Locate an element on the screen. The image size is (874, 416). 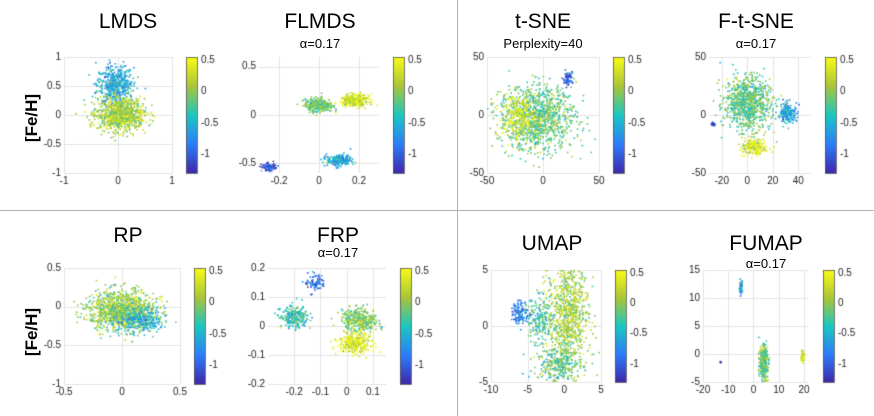
rp-title: RP is located at coordinates (128, 236).